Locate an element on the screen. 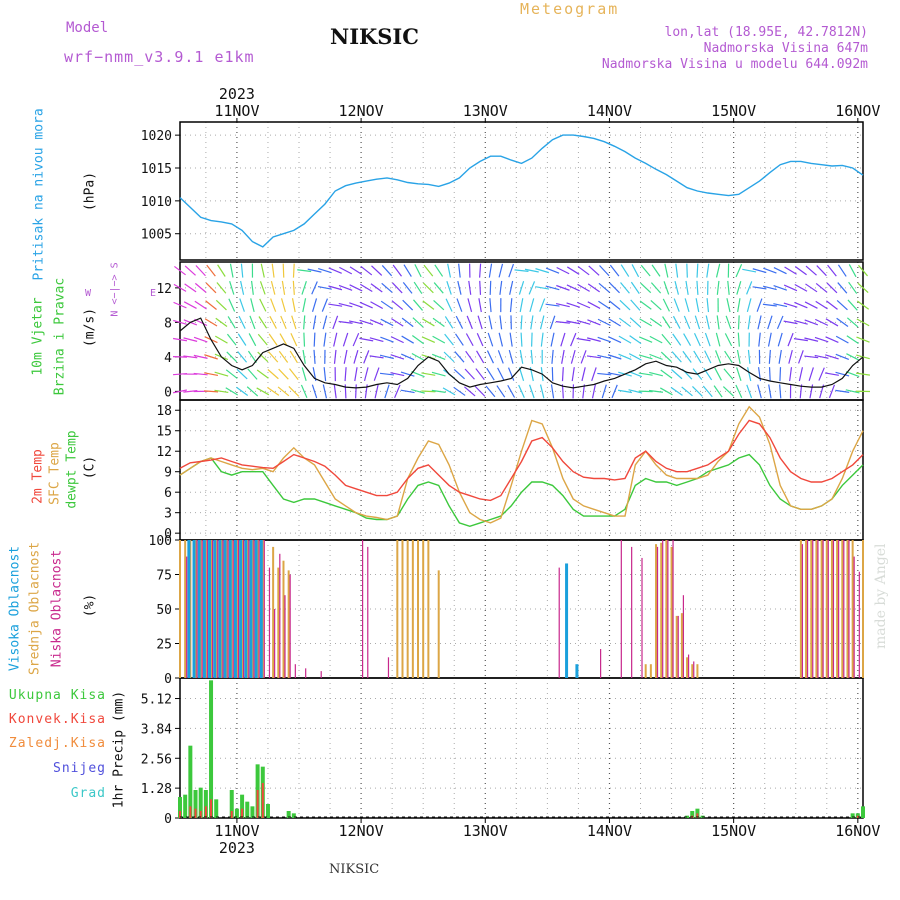 The height and width of the screenshot is (900, 900). x-tick-label-top: 14NOV is located at coordinates (609, 111).